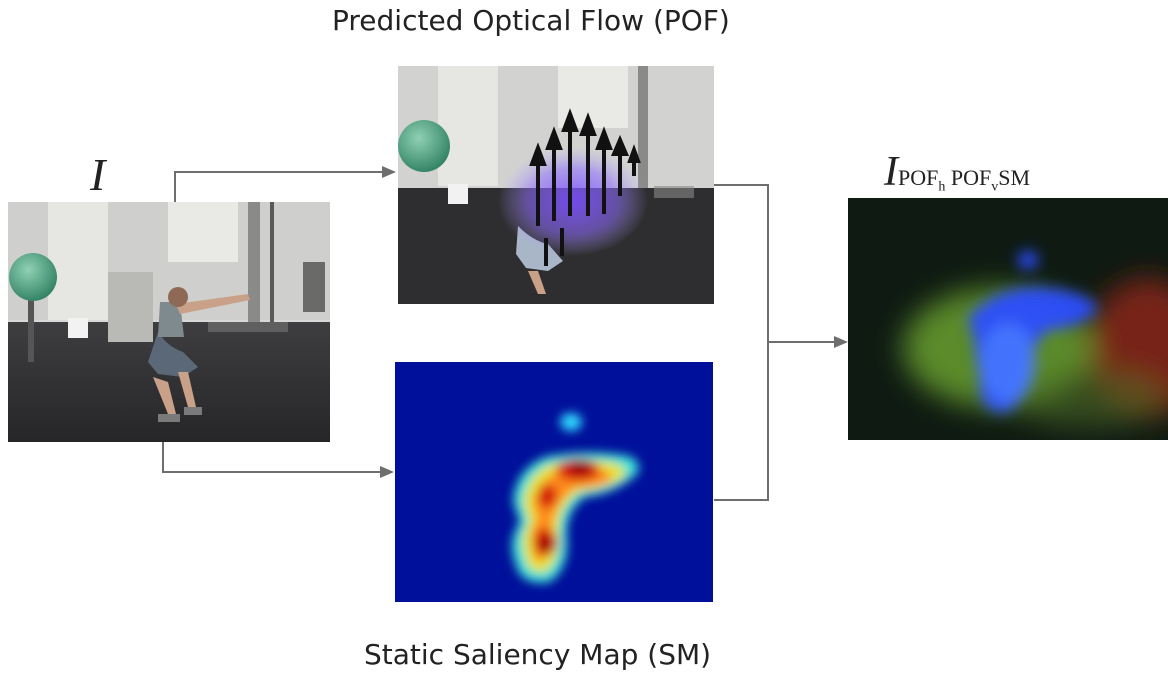 The height and width of the screenshot is (681, 1168). What do you see at coordinates (1008, 319) in the screenshot?
I see `output-image` at bounding box center [1008, 319].